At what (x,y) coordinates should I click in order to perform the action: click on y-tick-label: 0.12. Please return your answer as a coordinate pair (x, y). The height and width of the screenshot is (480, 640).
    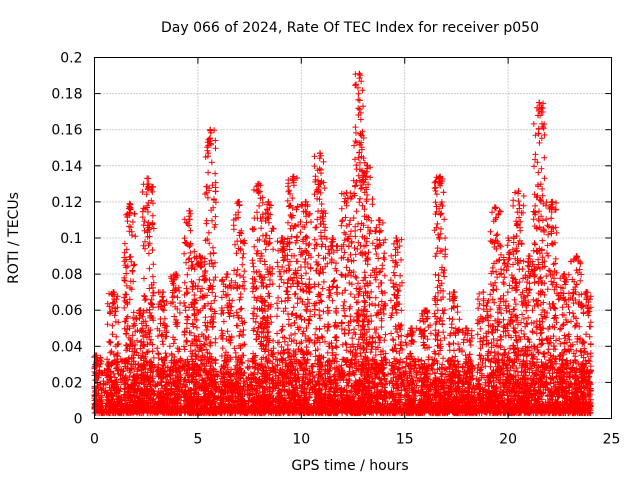
    Looking at the image, I should click on (66, 203).